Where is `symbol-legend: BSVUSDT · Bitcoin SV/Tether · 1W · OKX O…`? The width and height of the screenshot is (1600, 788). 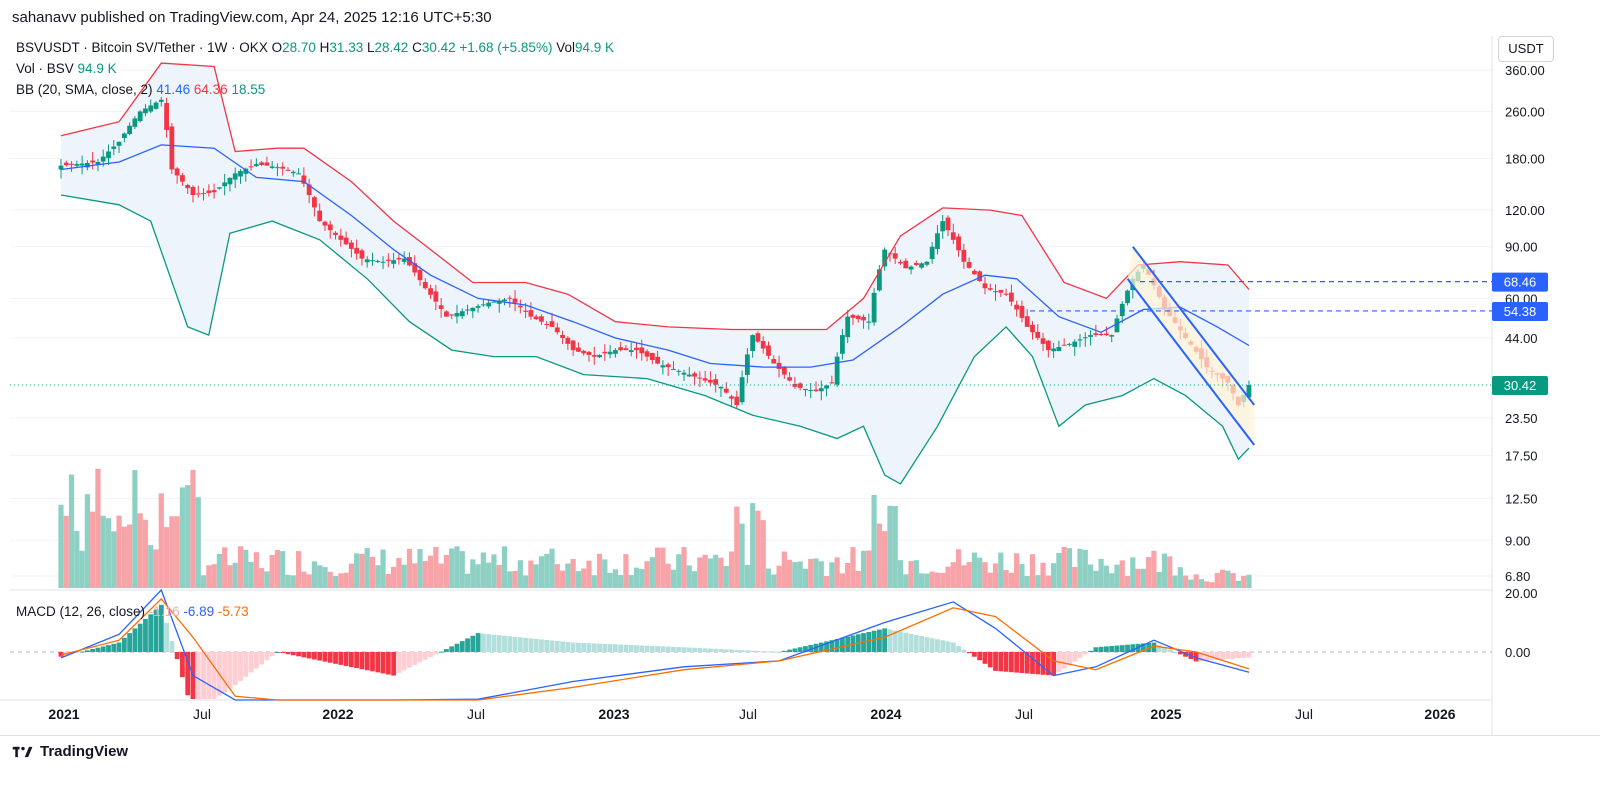 symbol-legend: BSVUSDT · Bitcoin SV/Tether · 1W · OKX O… is located at coordinates (315, 47).